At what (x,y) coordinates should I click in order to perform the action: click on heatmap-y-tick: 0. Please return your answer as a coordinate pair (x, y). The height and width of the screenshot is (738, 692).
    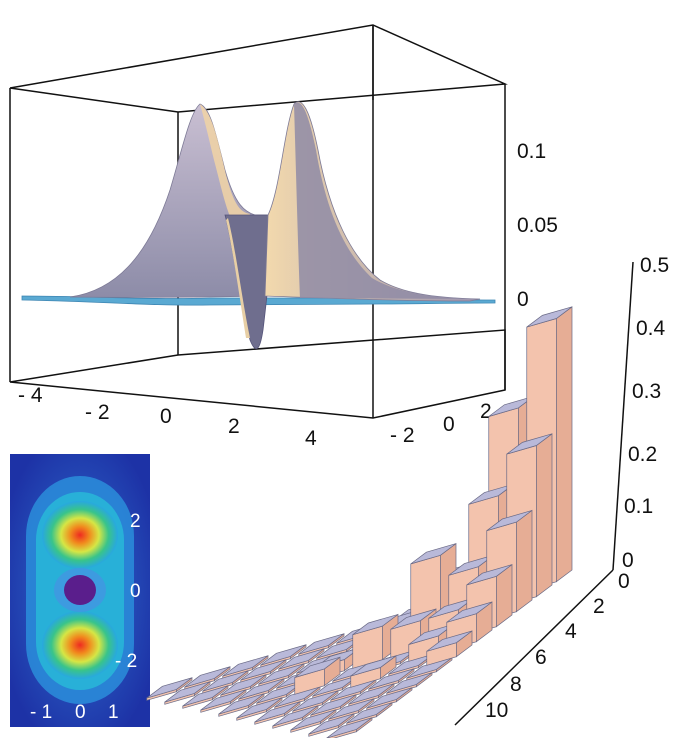
    Looking at the image, I should click on (135, 591).